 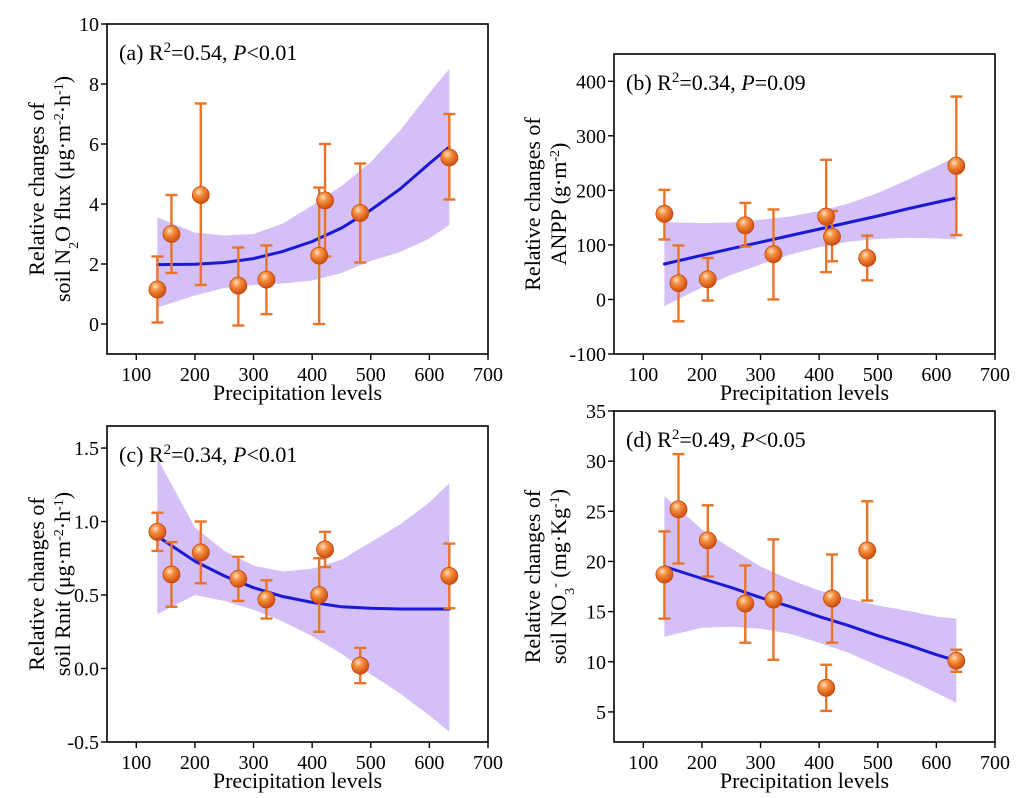 What do you see at coordinates (596, 512) in the screenshot?
I see `y-tick-label: 25` at bounding box center [596, 512].